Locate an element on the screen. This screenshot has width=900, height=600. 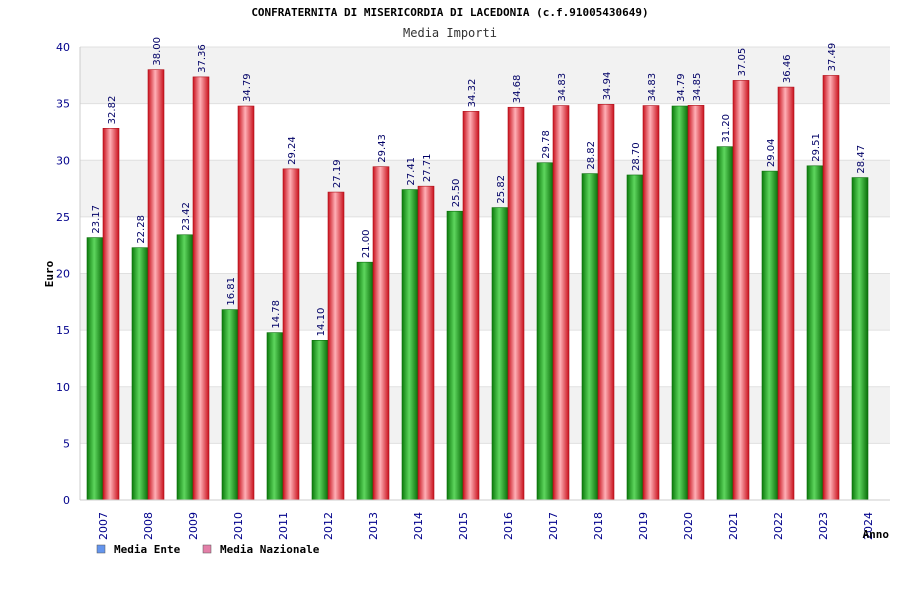
x-tick-label: 2011 is located at coordinates (283, 526).